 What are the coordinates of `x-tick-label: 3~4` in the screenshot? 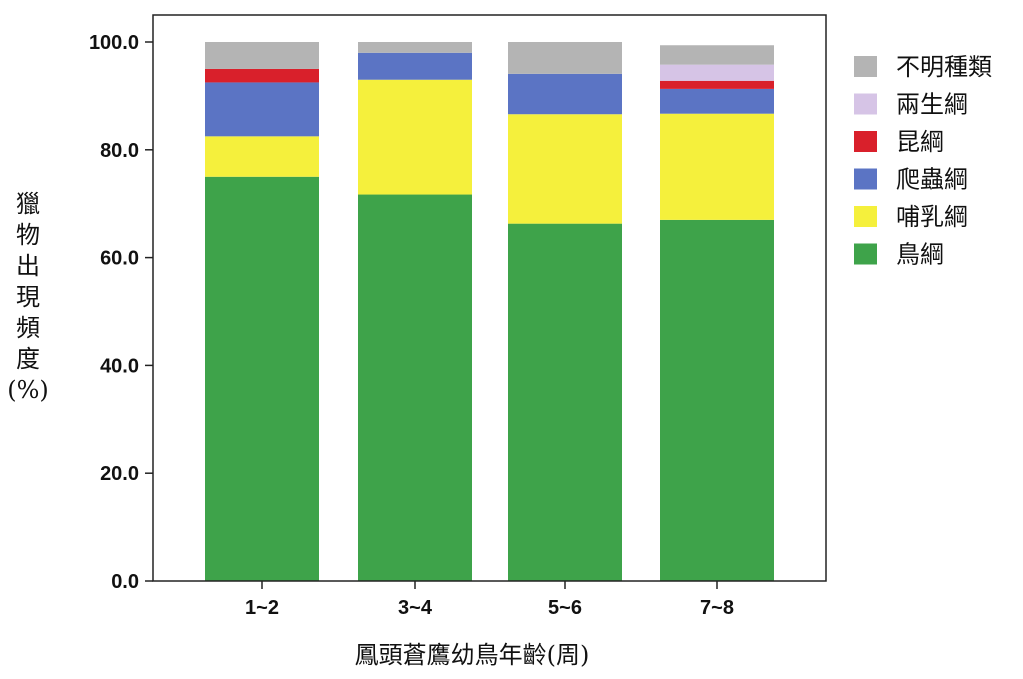 It's located at (415, 608).